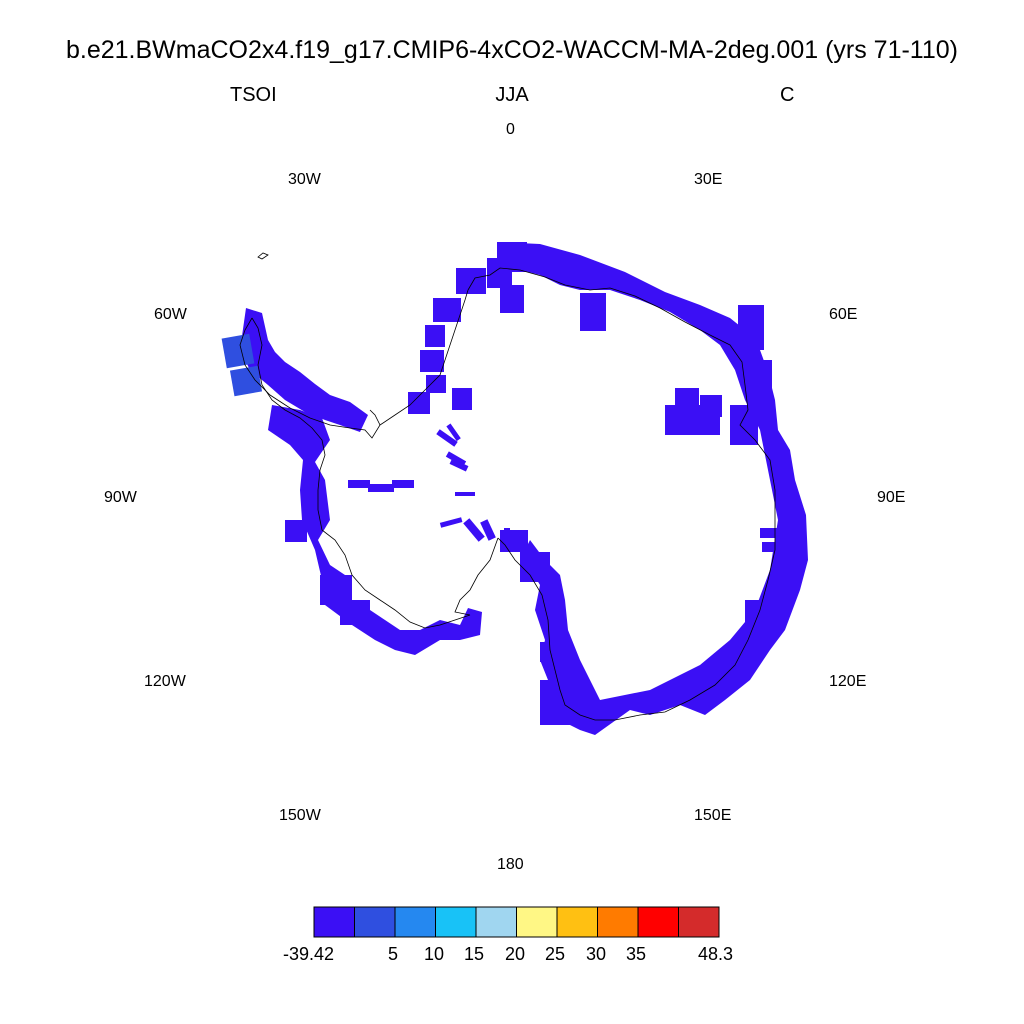  What do you see at coordinates (596, 954) in the screenshot?
I see `colorbar-label: 30` at bounding box center [596, 954].